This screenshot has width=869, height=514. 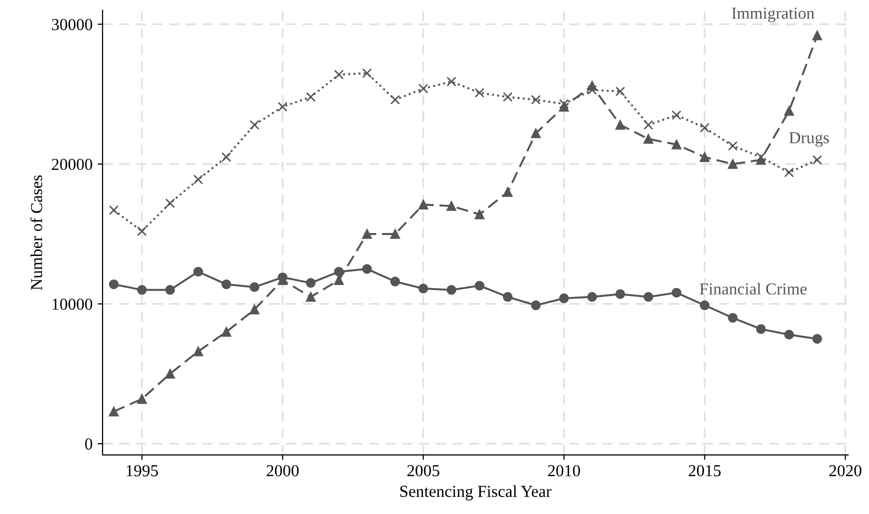 What do you see at coordinates (809, 139) in the screenshot?
I see `series-label: Drugs` at bounding box center [809, 139].